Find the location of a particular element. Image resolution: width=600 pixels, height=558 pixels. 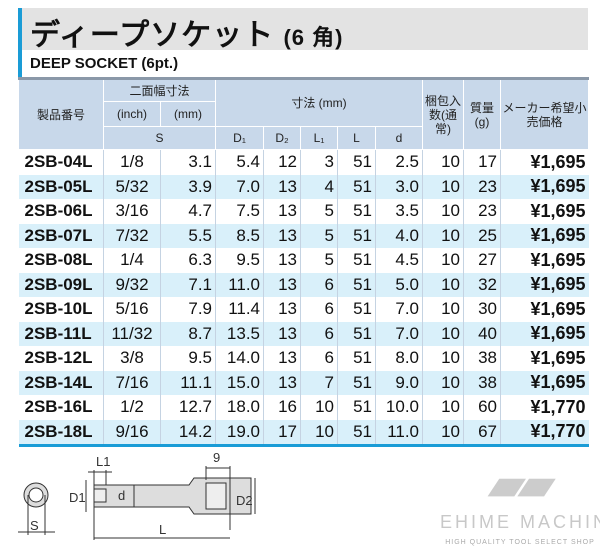

header-l: L is located at coordinates (357, 138).